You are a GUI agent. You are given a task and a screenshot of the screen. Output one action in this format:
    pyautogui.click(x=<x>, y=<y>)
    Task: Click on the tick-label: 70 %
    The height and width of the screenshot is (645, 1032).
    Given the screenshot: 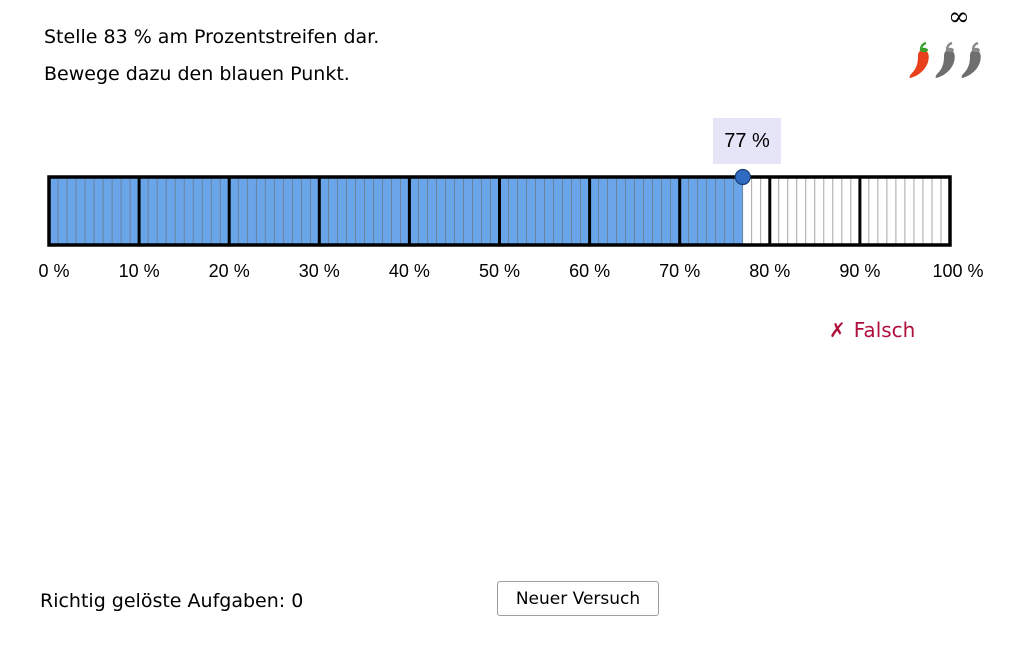 What is the action you would take?
    pyautogui.click(x=680, y=271)
    